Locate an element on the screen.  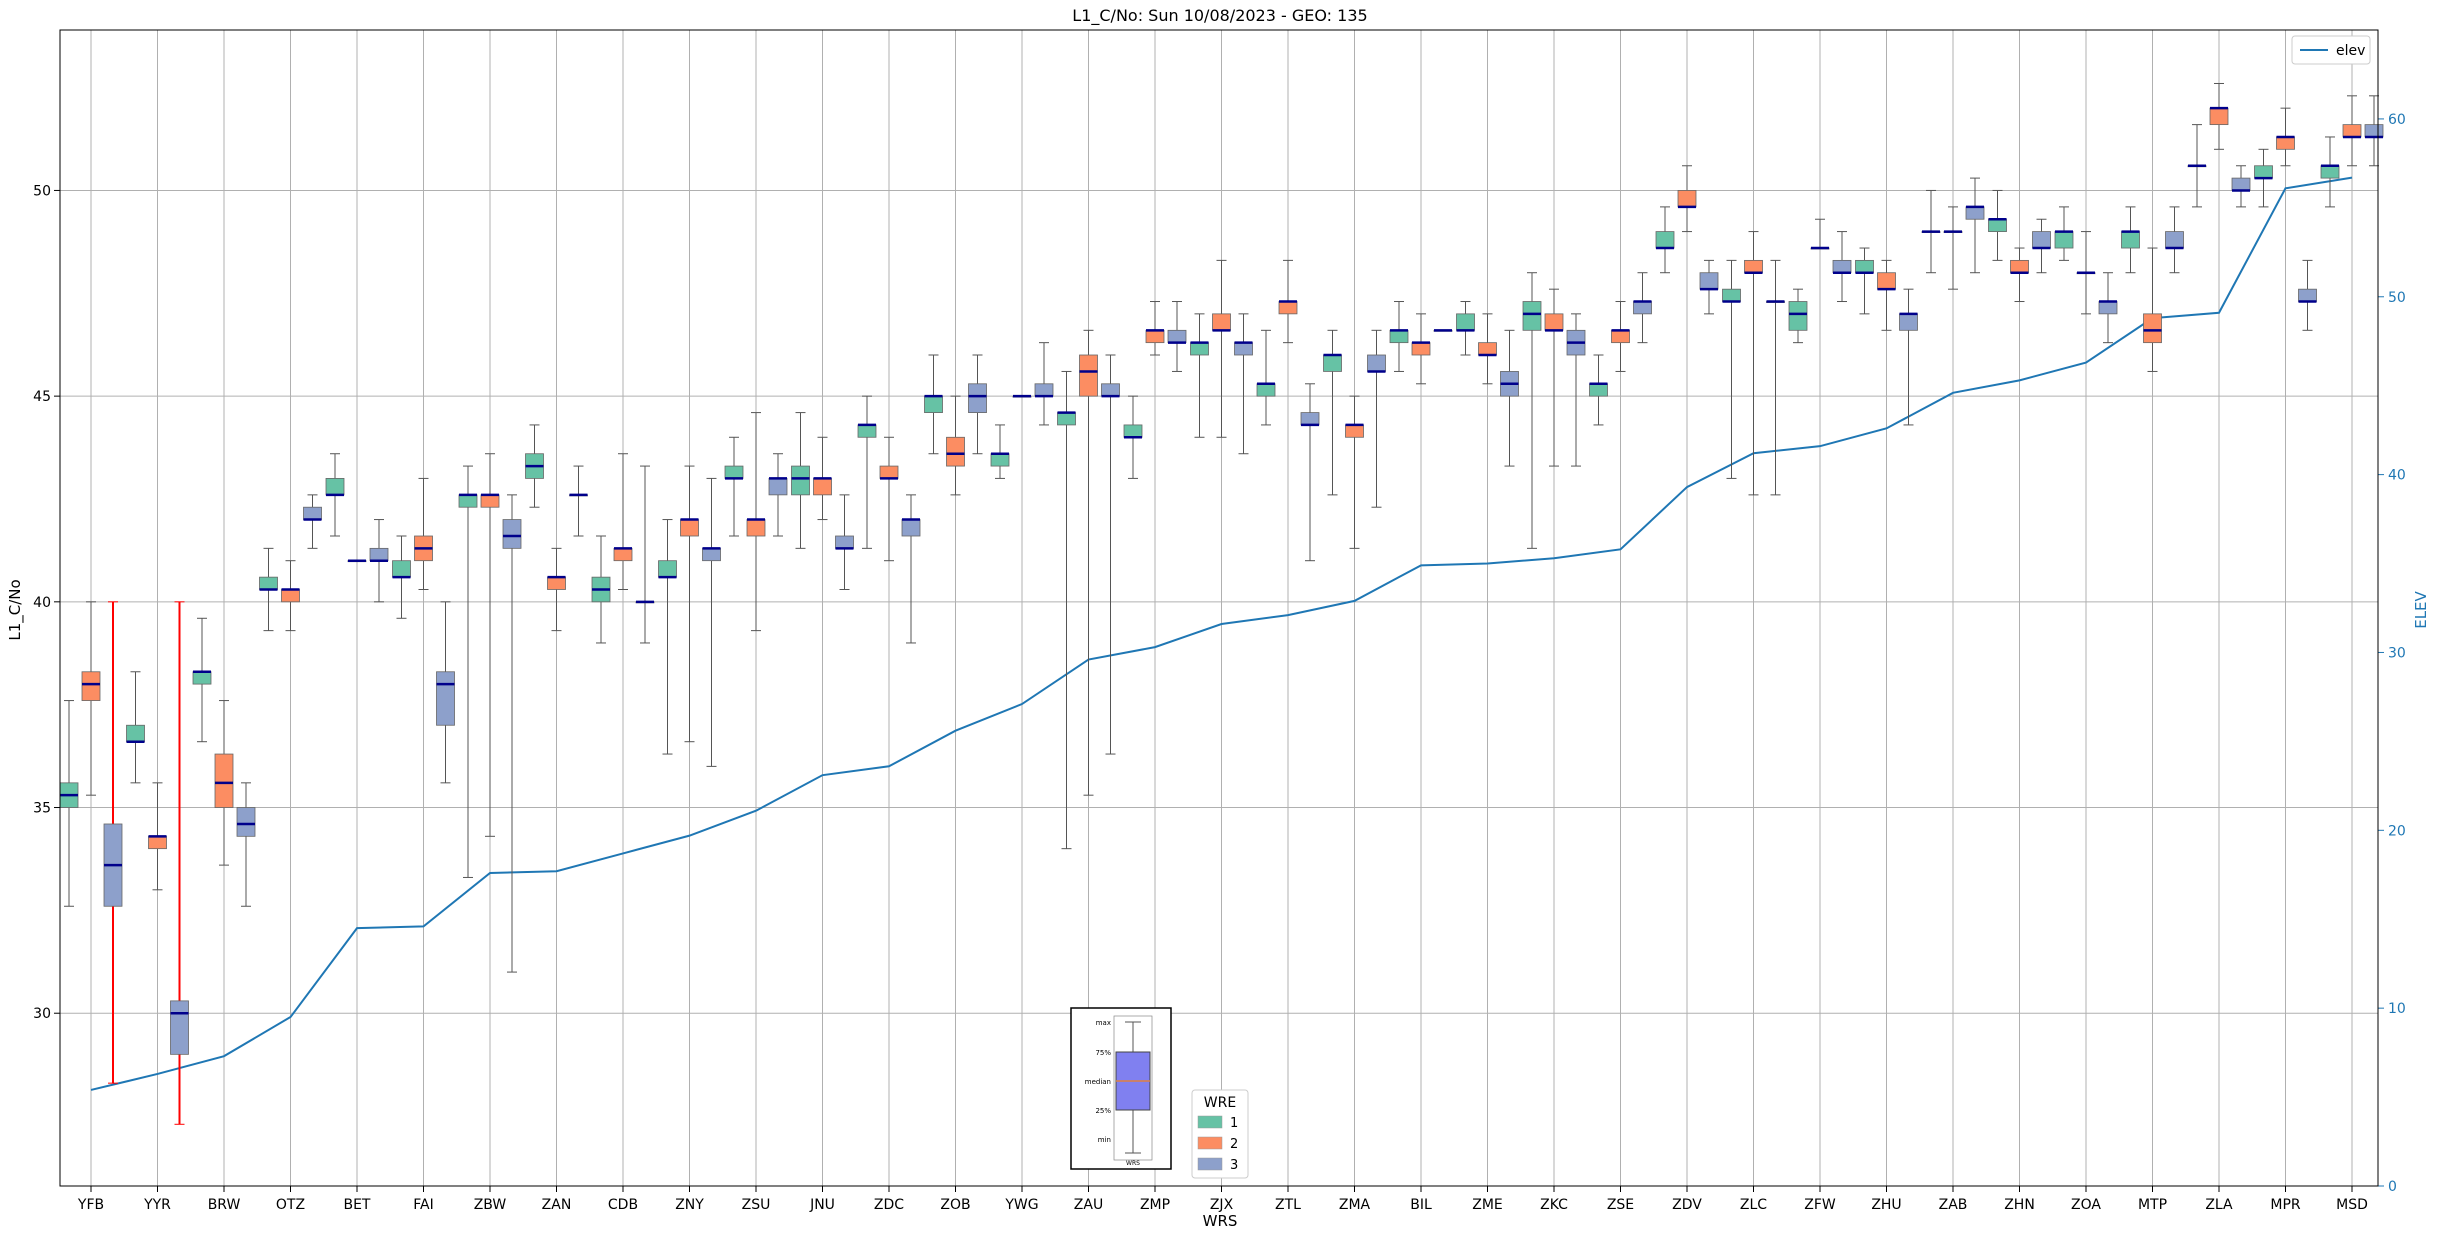
wre-legend-title: WRE is located at coordinates (1220, 1103).